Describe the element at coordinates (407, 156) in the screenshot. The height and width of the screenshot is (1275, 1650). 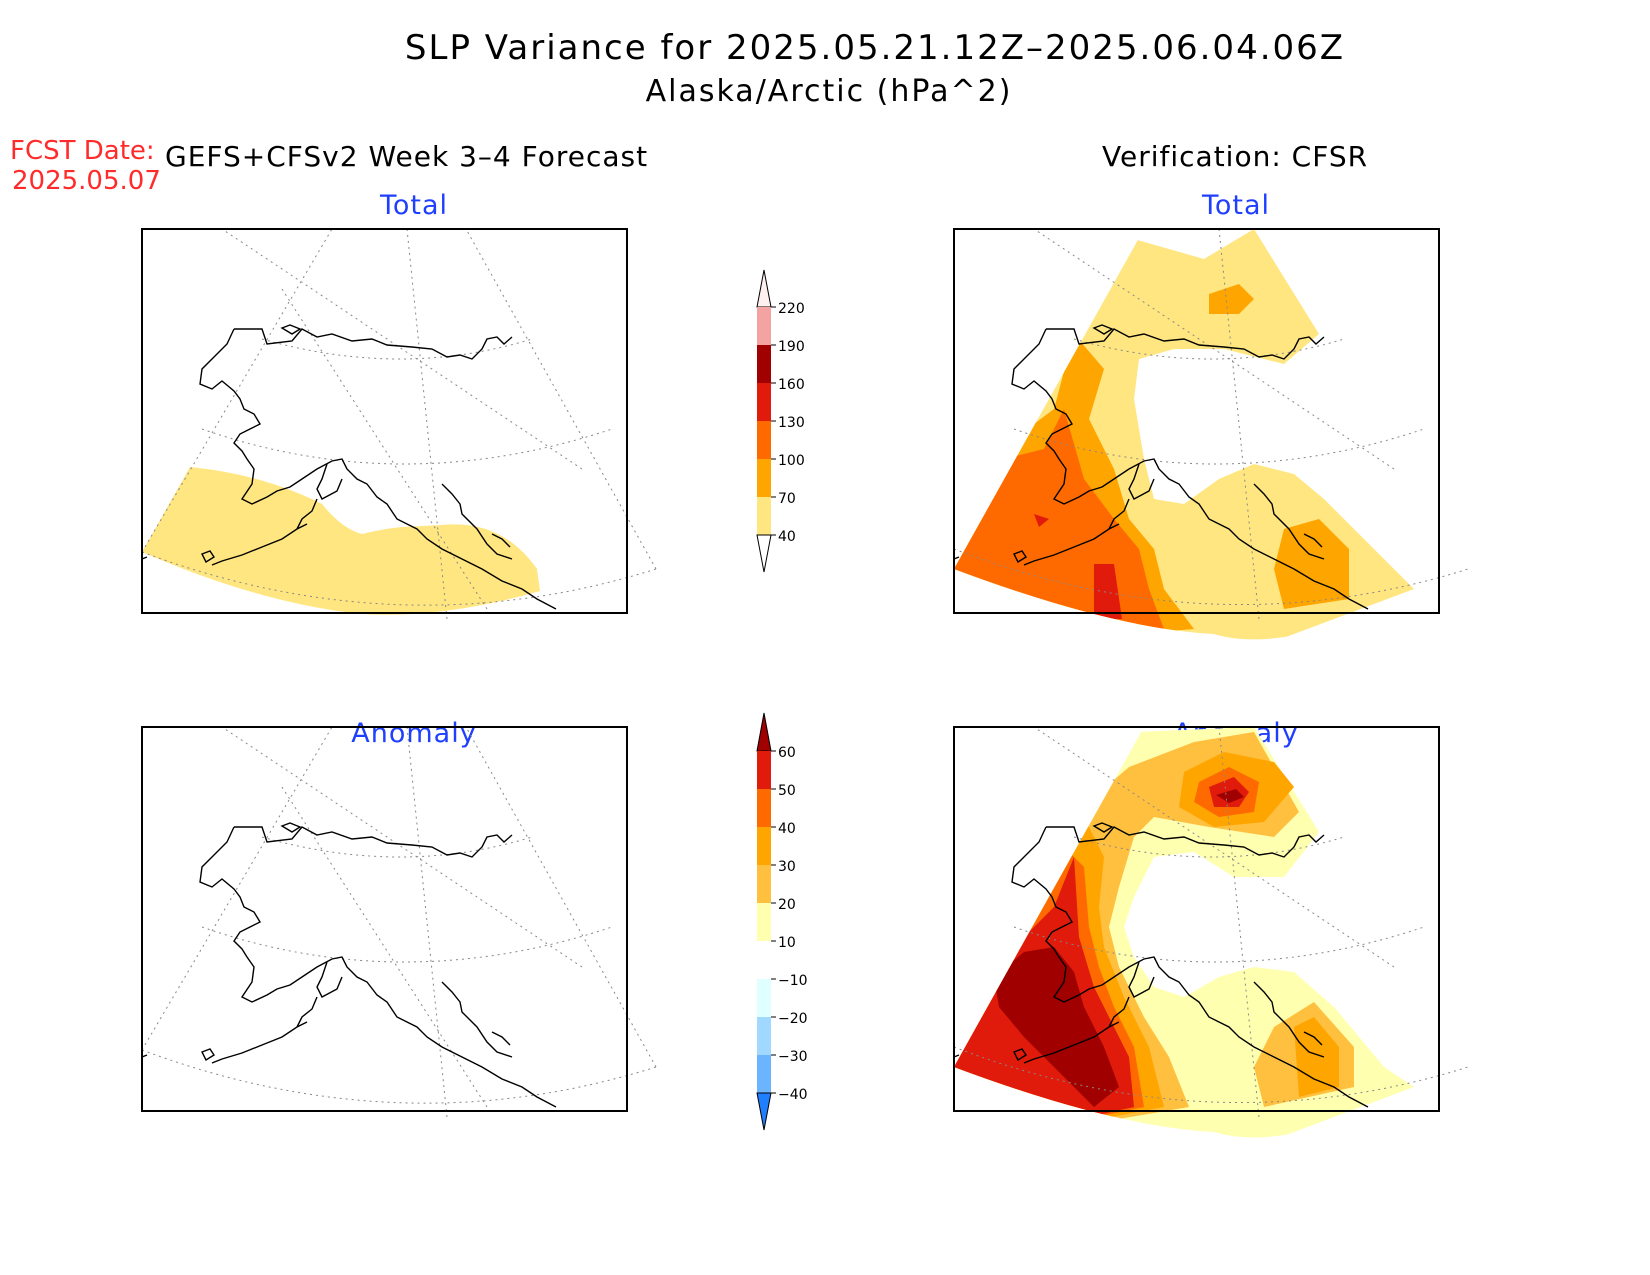
I see `forecast-column-header: GEFS+CFSv2 Week 3–4 Forecast` at that location.